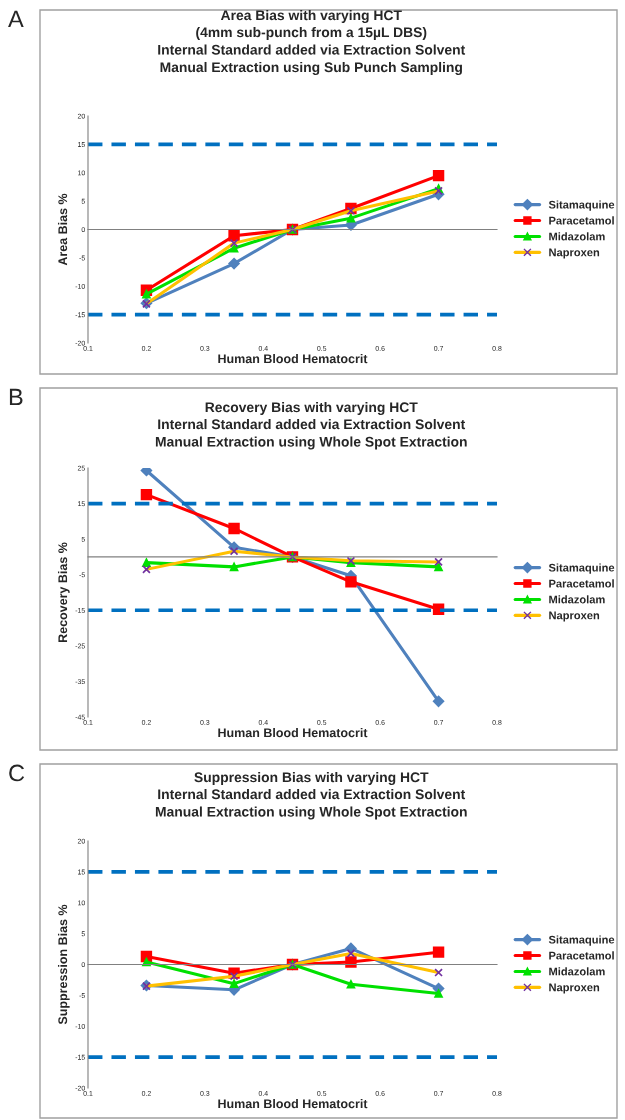 The height and width of the screenshot is (1120, 625). Describe the element at coordinates (312, 51) in the screenshot. I see `chart-subtitle: (4mm sub-punch from a 15µL DBS) Internal Standard added via Extraction Solvent Manual Extraction using Sub Punch Sampling` at that location.